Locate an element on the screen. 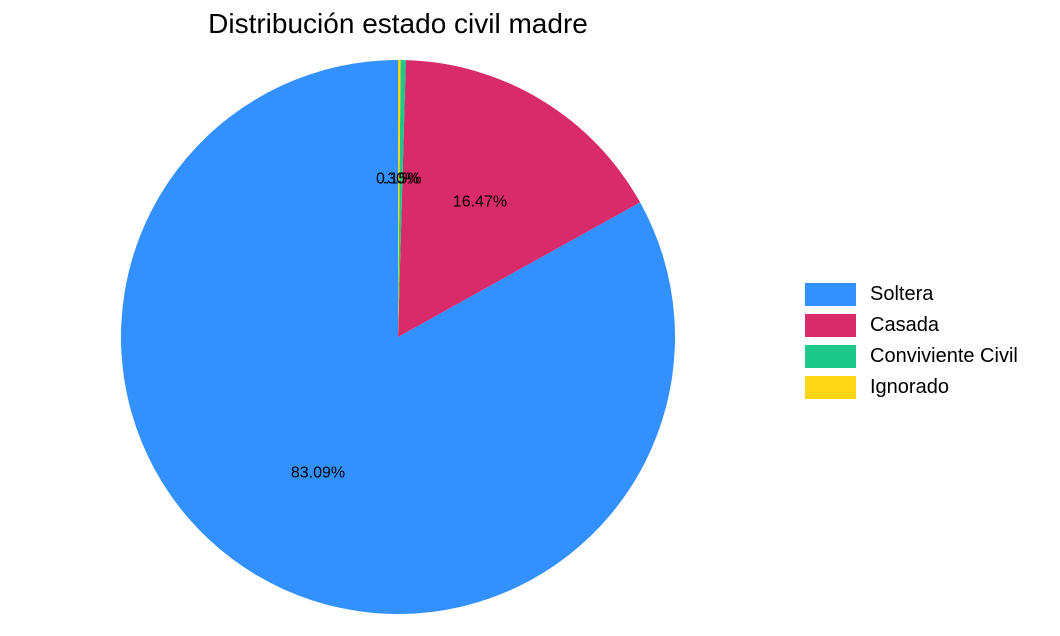 The image size is (1060, 636). legend-label: Conviviente Civil is located at coordinates (944, 356).